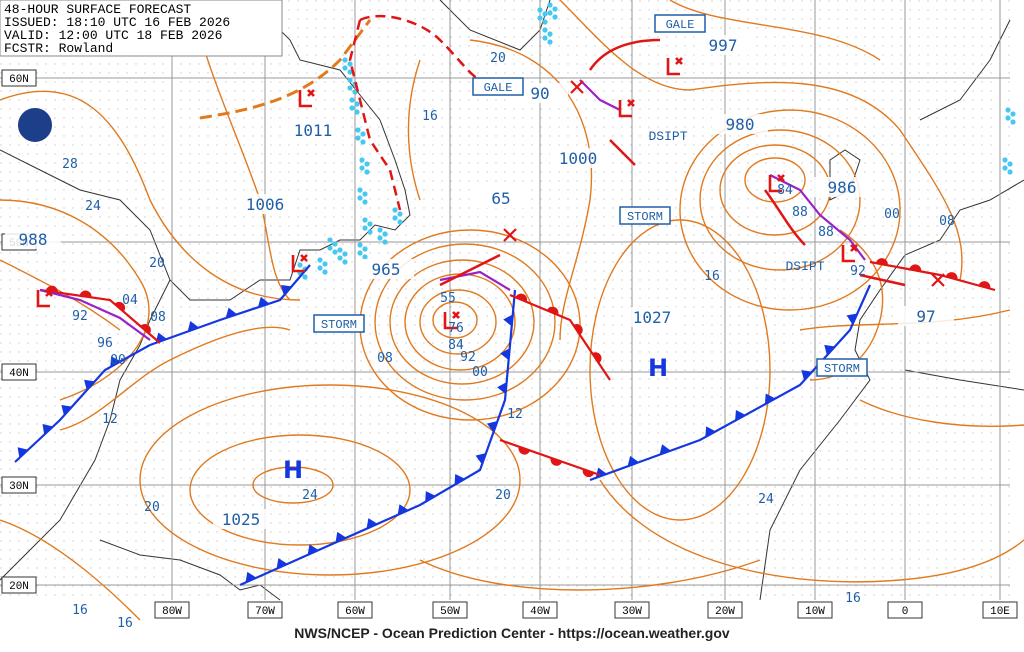 The image size is (1024, 652). Describe the element at coordinates (785, 190) in the screenshot. I see `isobar-label: 84` at that location.